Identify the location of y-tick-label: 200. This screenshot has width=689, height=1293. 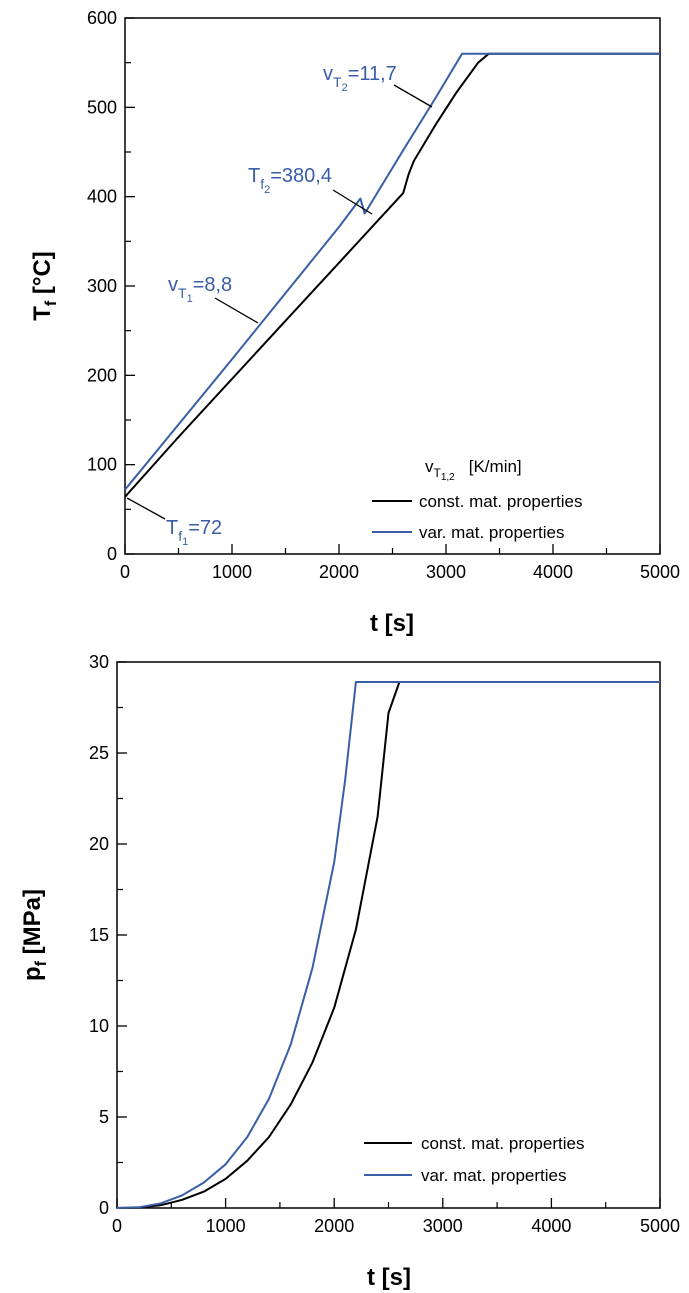
(102, 375).